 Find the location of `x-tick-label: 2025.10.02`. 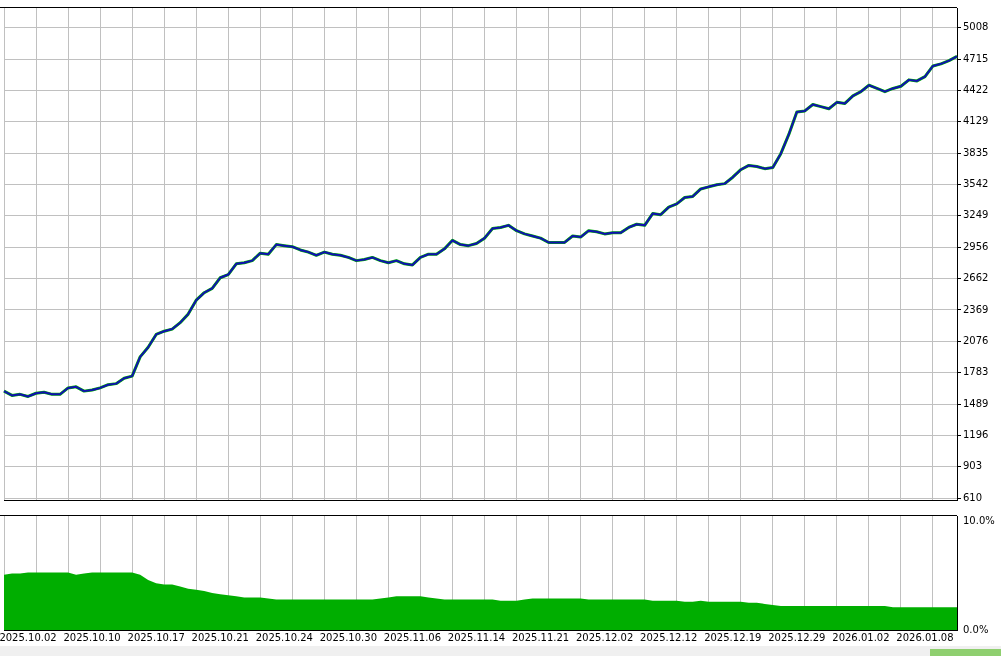

x-tick-label: 2025.10.02 is located at coordinates (28, 637).